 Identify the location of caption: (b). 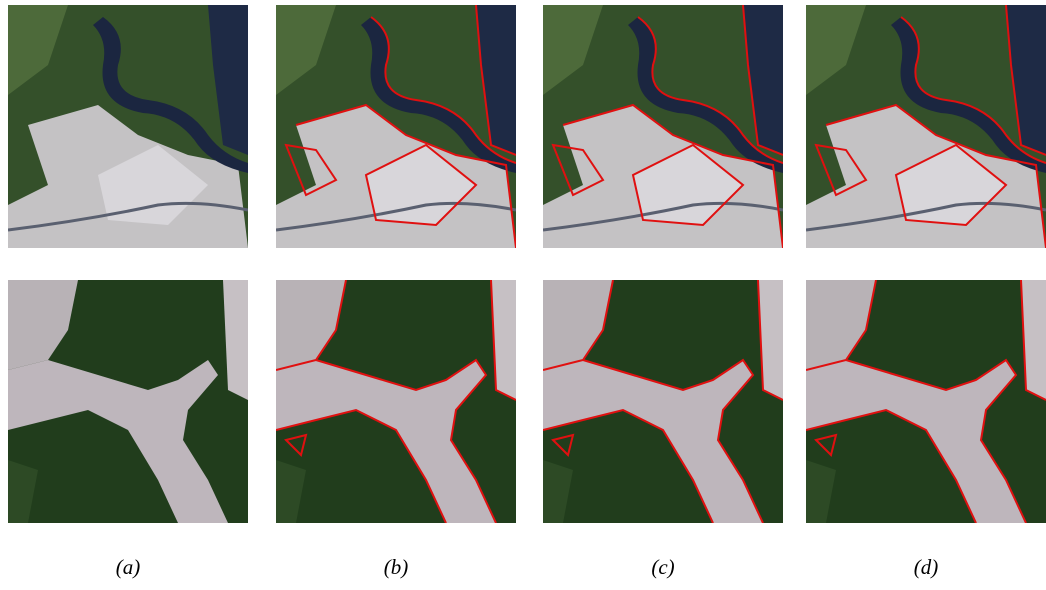
(396, 567).